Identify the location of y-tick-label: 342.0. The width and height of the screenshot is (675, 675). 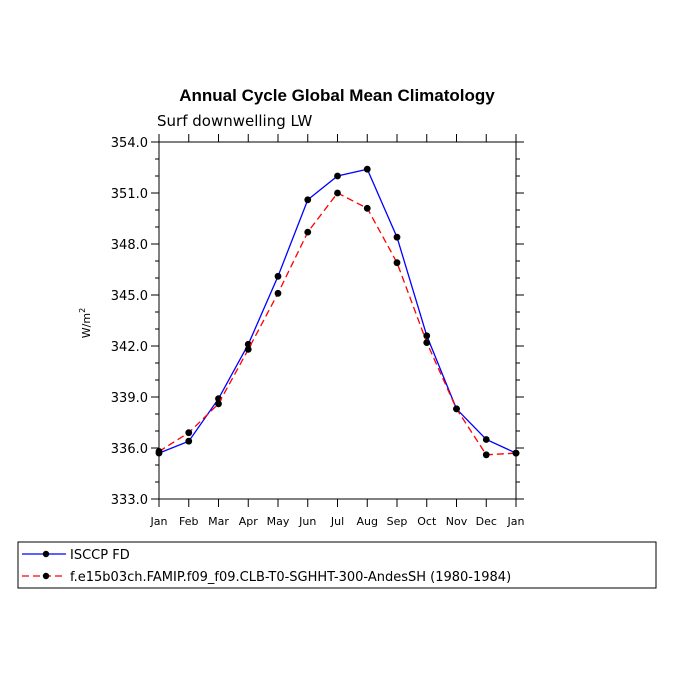
(129, 347).